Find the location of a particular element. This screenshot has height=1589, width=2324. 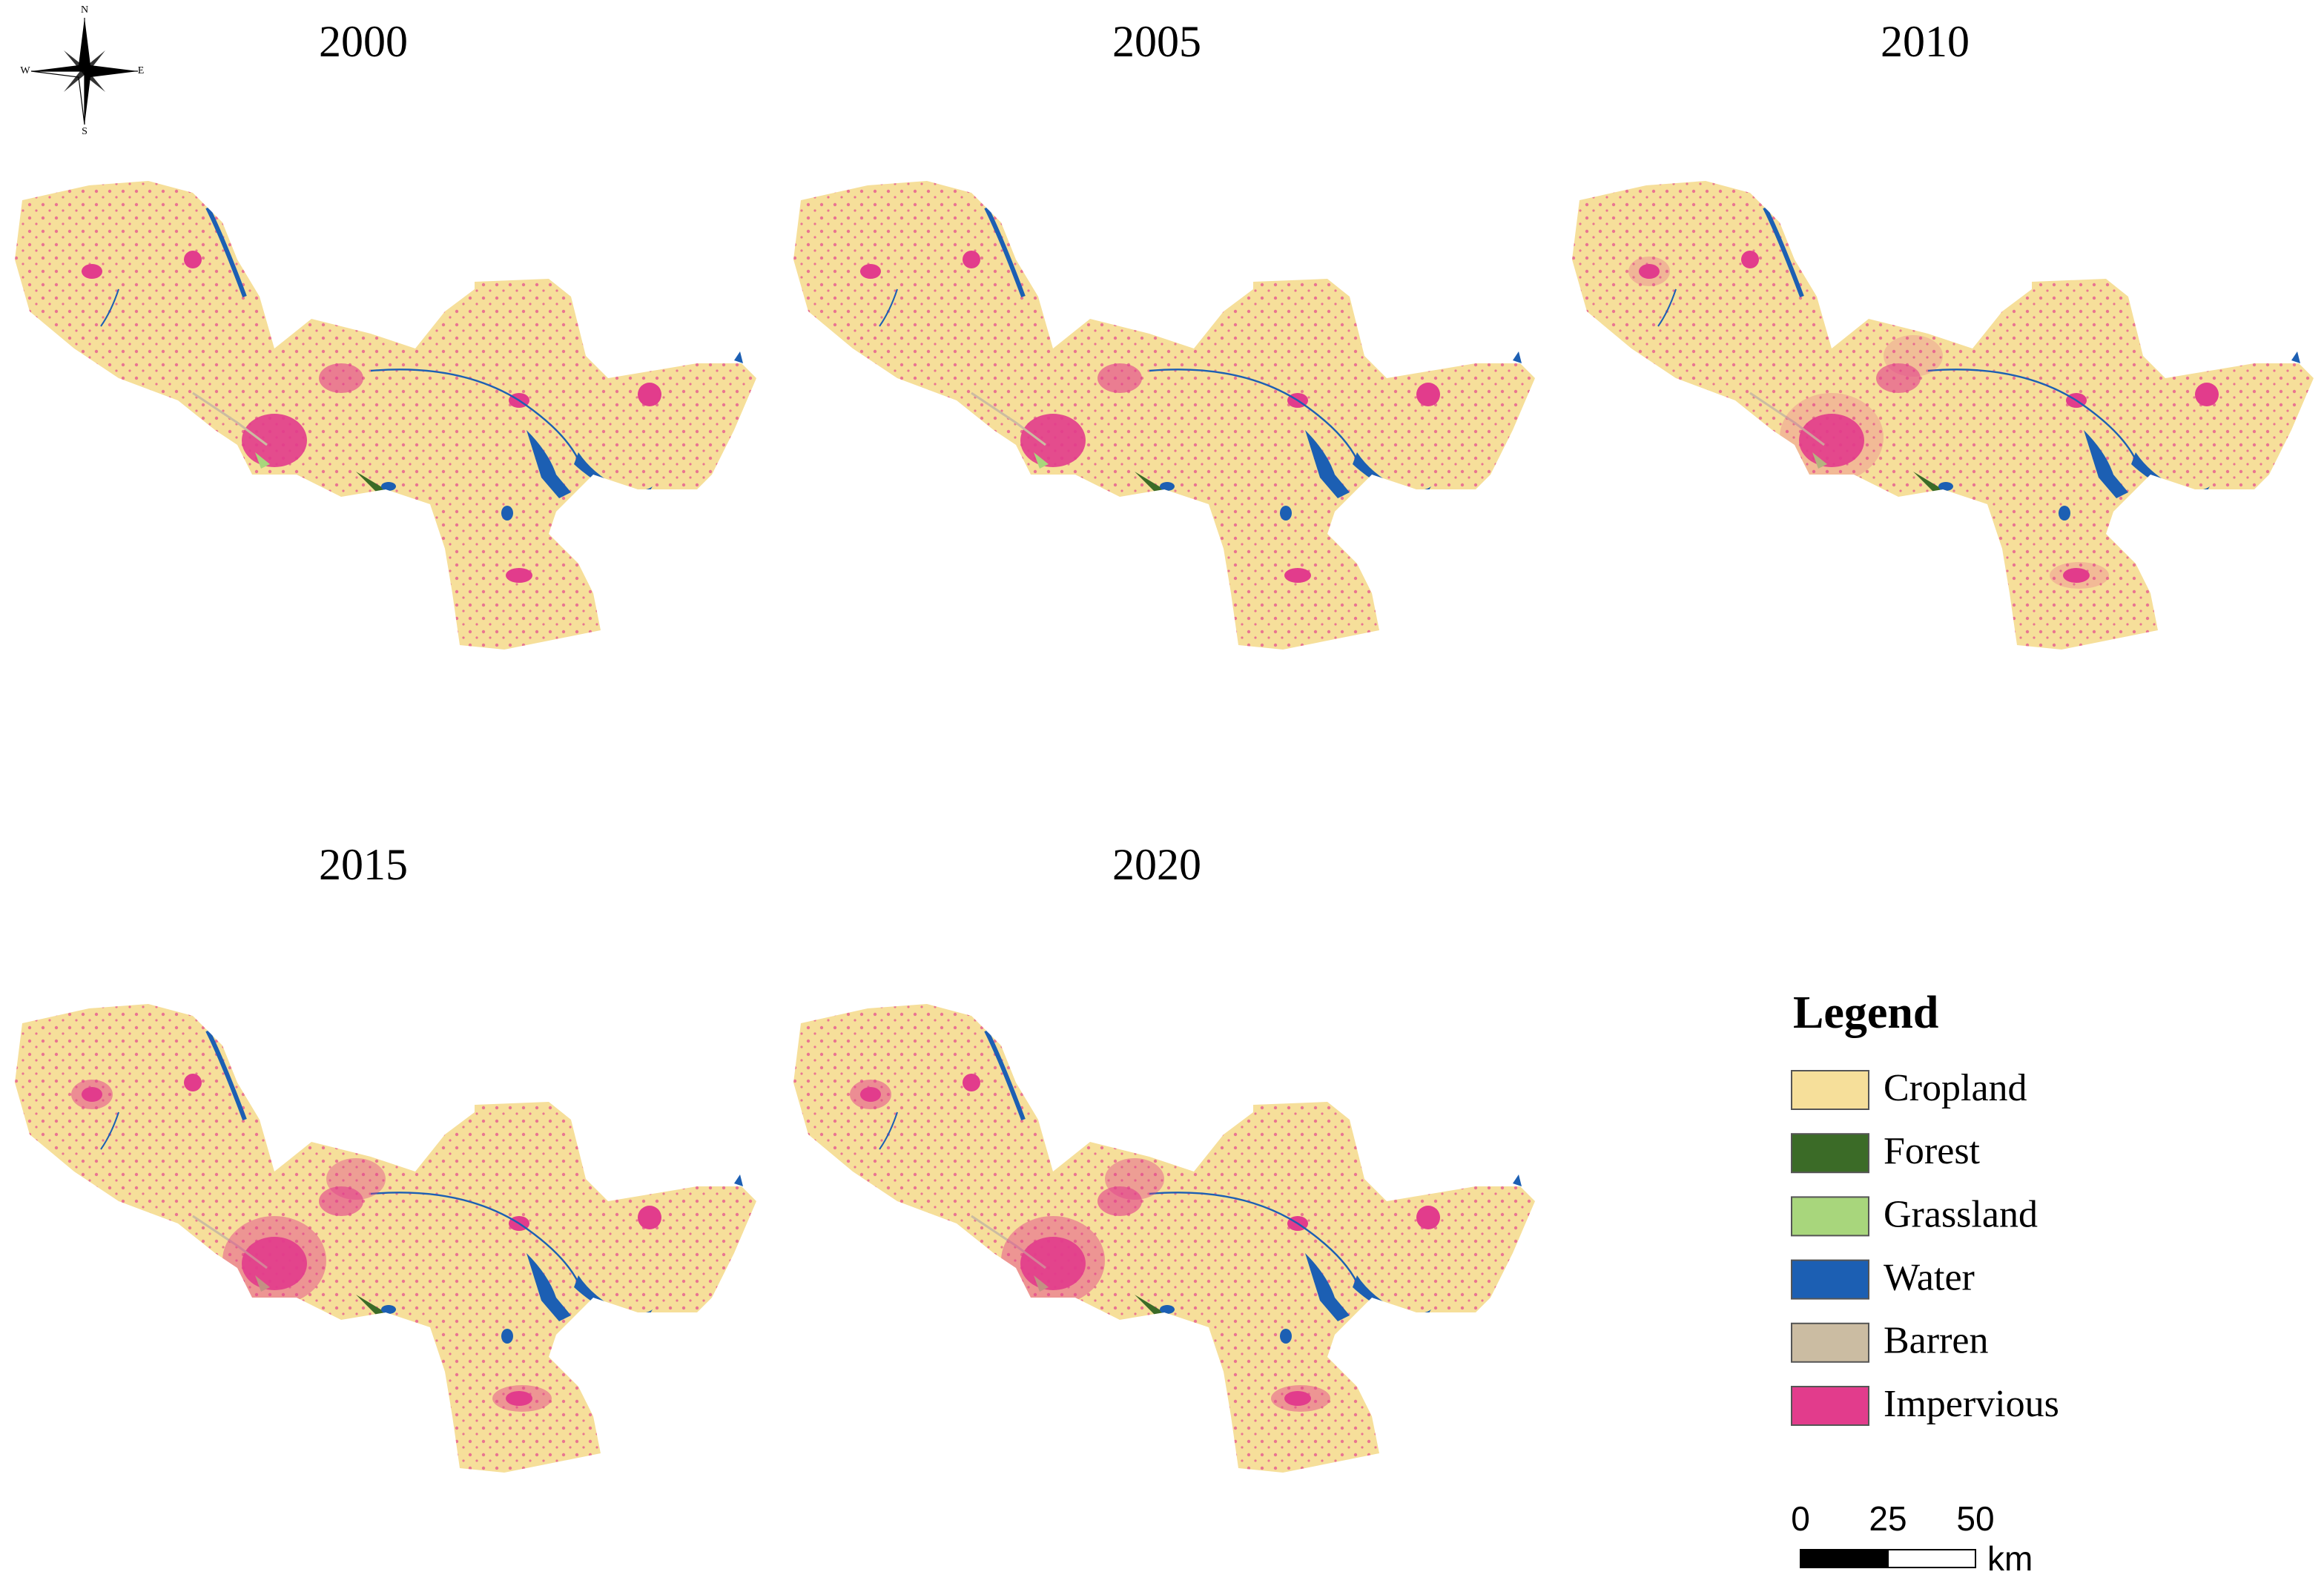

scale-tick-label: 0 is located at coordinates (1800, 1518).